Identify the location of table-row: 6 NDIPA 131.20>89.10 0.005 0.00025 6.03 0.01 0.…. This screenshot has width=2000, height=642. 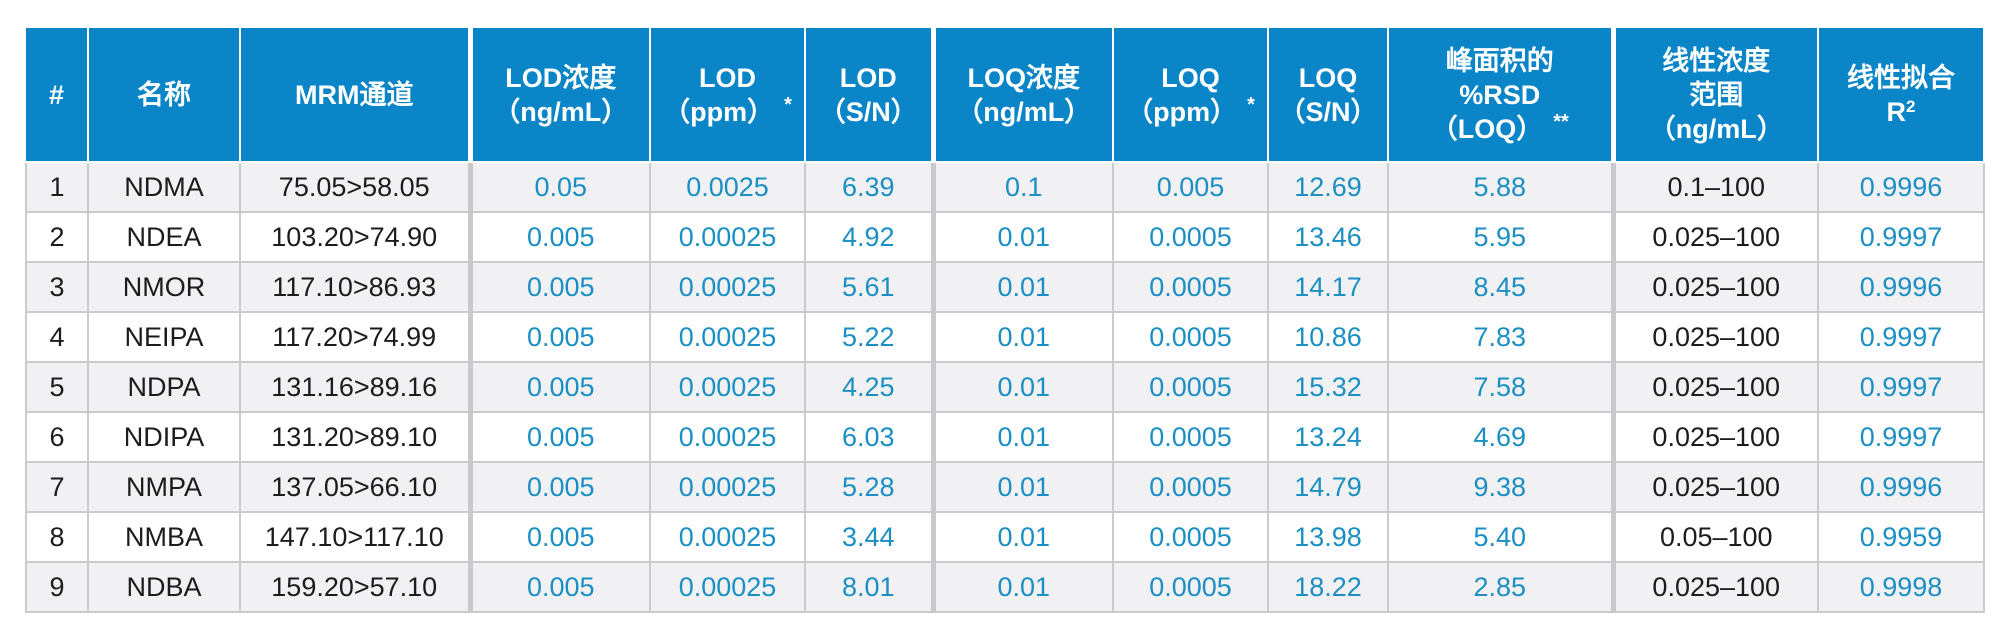
(1005, 437).